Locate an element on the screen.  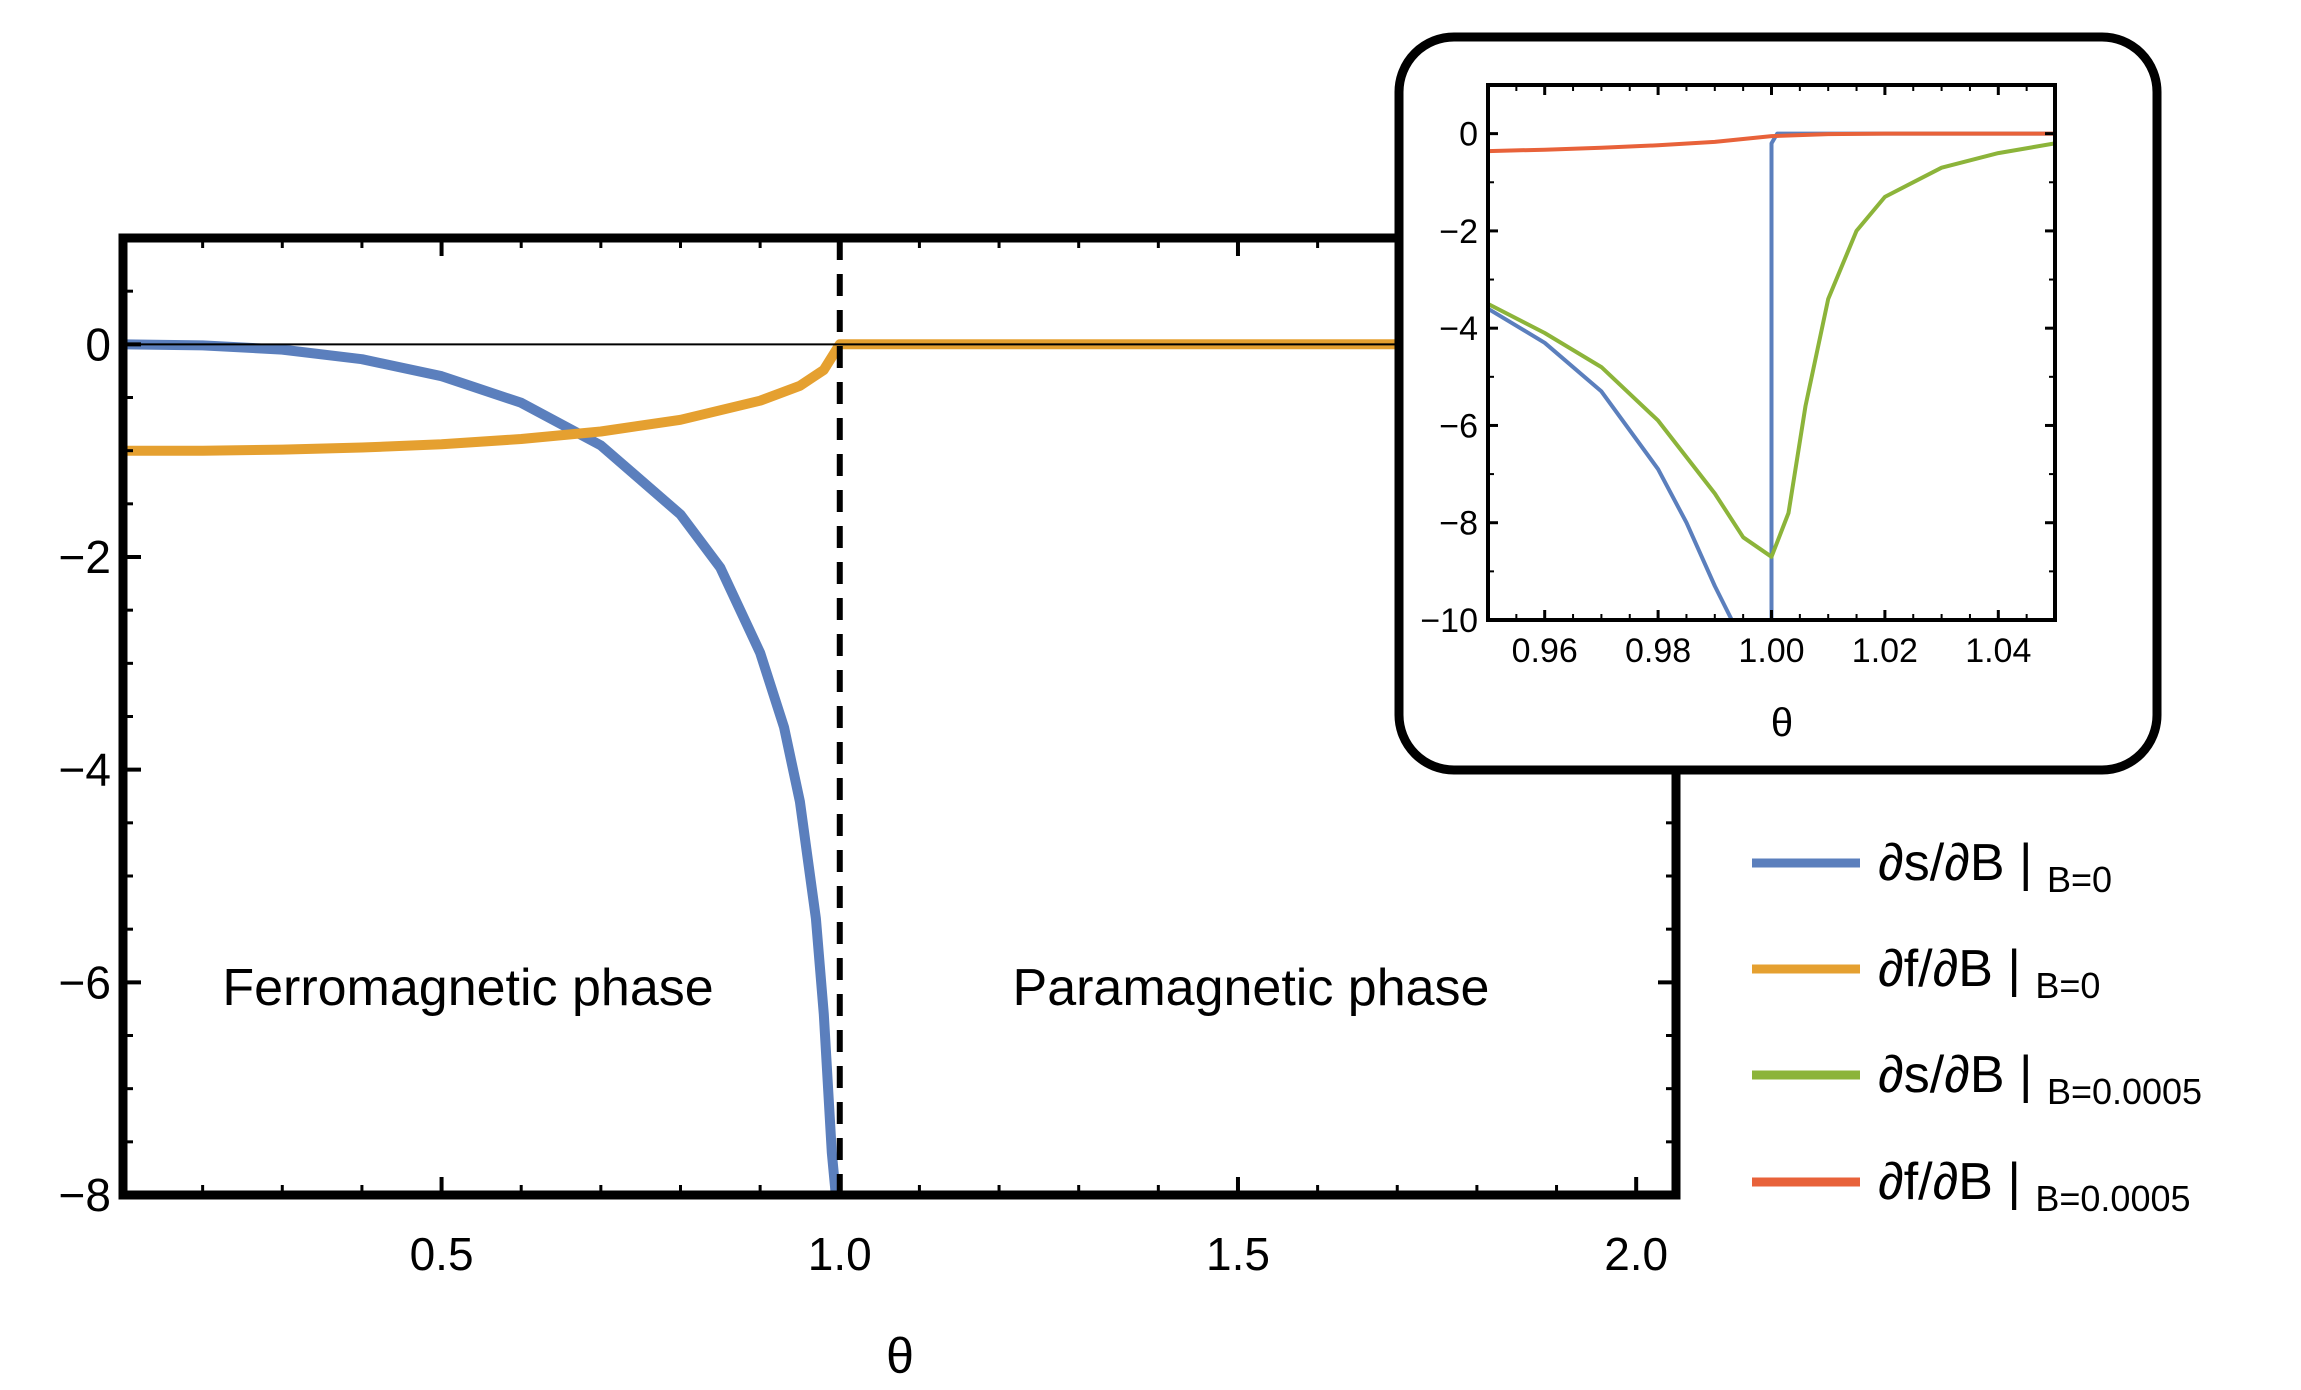
main-y-tick-label: −8 is located at coordinates (85, 1195).